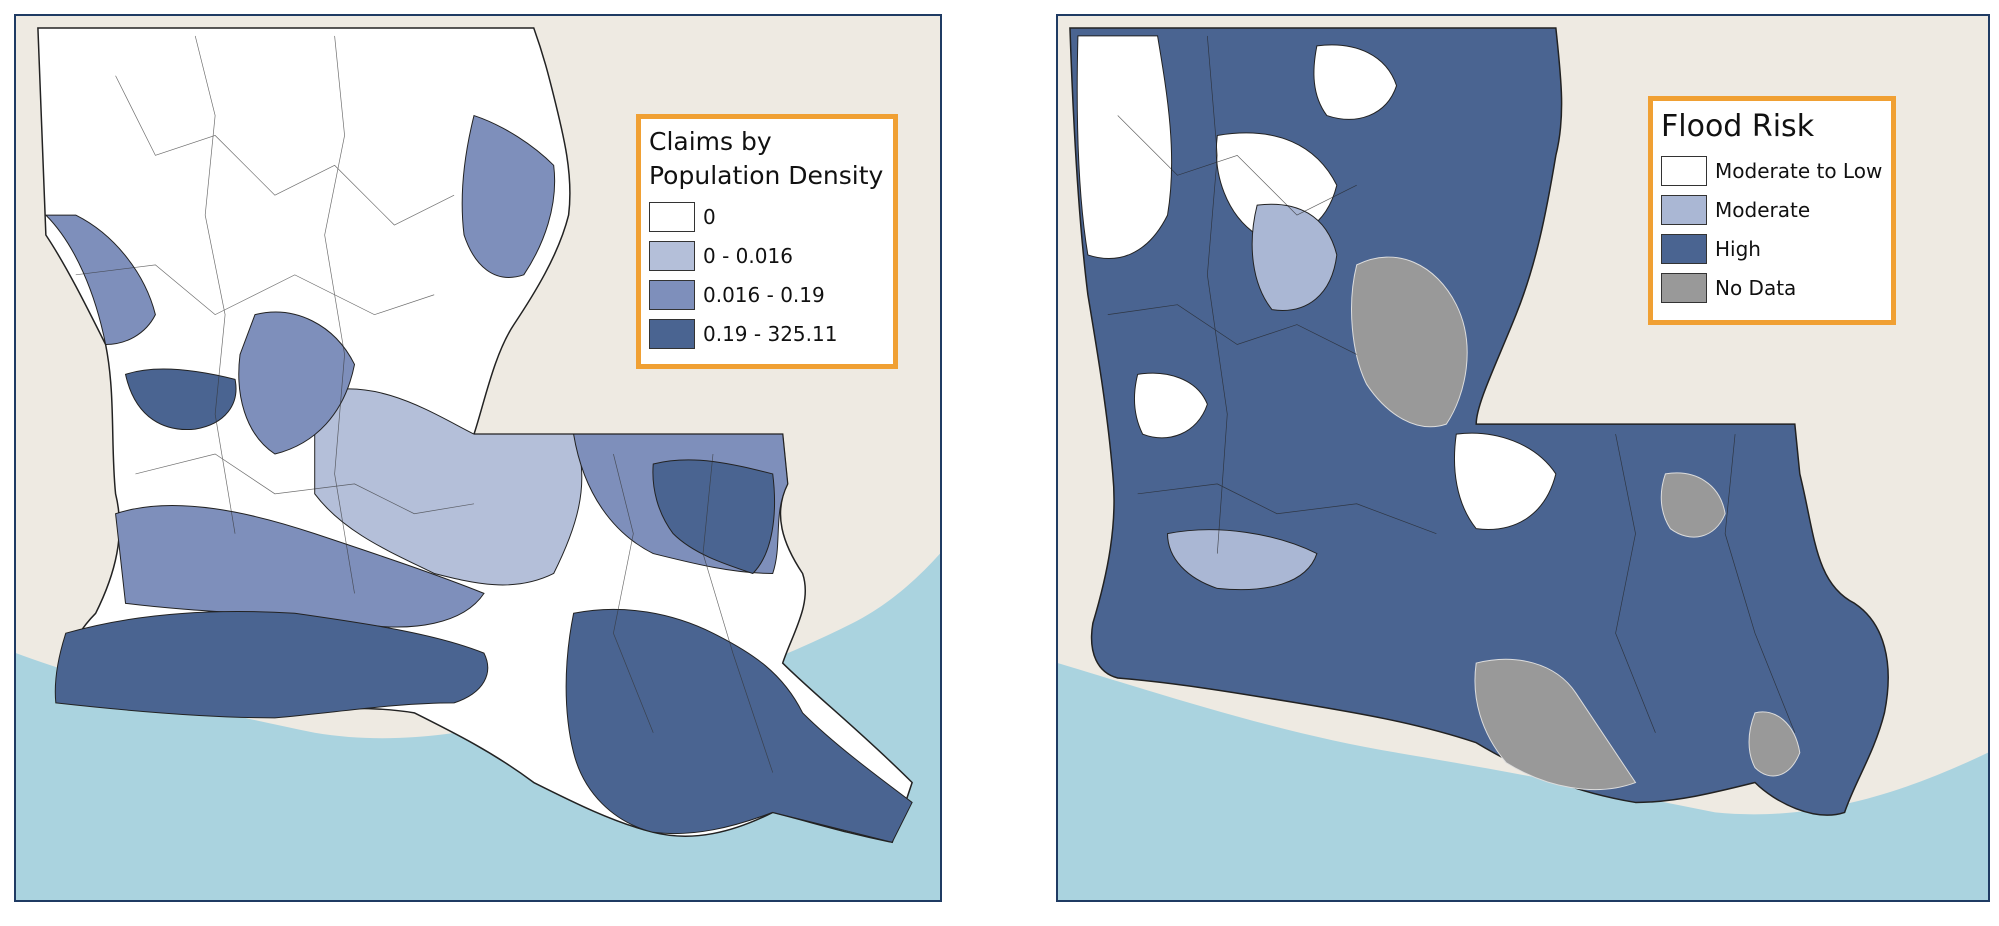 This screenshot has height=926, width=1999. I want to click on legend-item: Moderate, so click(1772, 209).